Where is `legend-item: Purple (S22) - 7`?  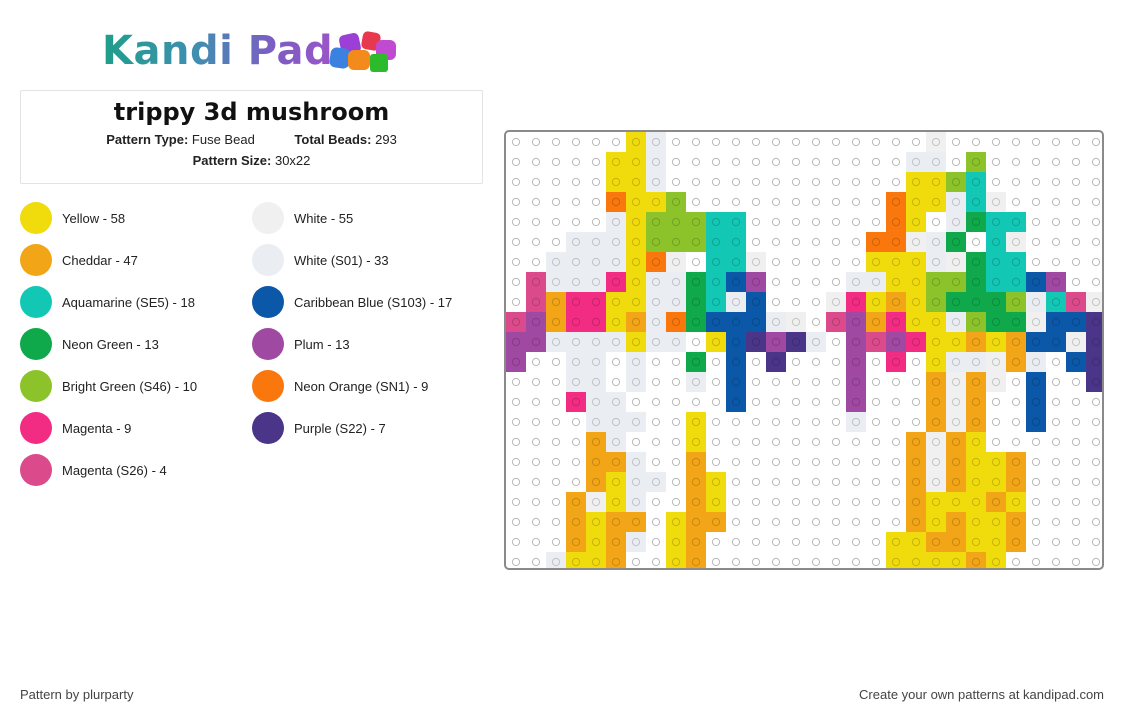
legend-item: Purple (S22) - 7 is located at coordinates (319, 428).